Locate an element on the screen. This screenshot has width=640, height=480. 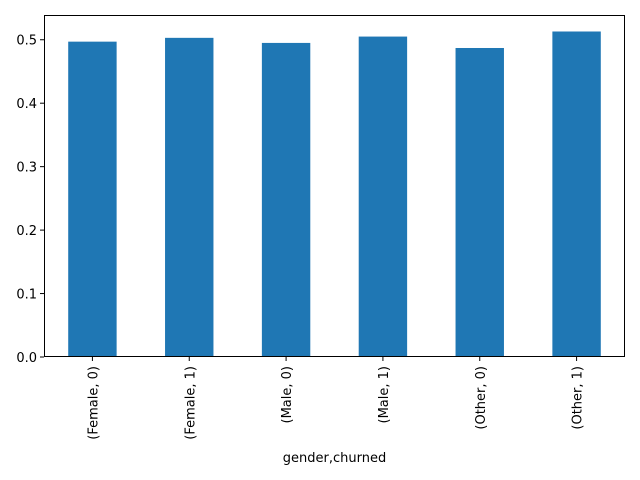
x-axis-label: gender,churned is located at coordinates (334, 458).